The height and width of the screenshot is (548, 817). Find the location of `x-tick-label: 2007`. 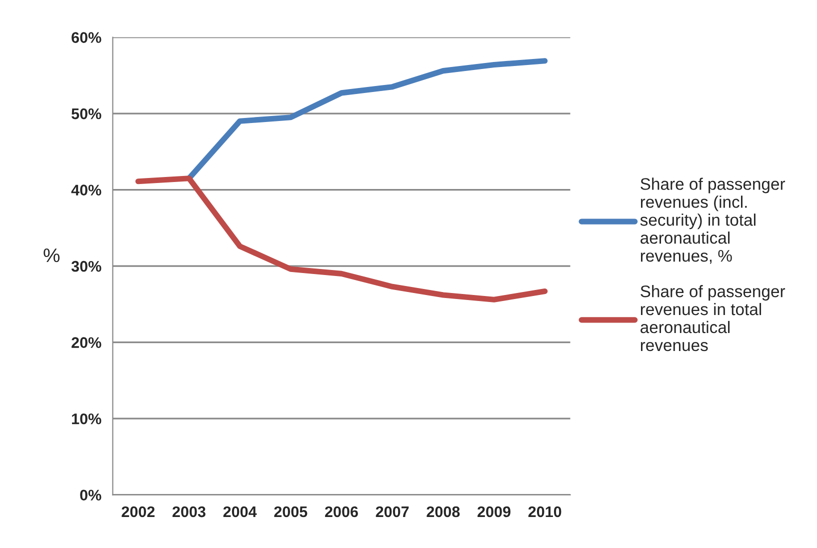

x-tick-label: 2007 is located at coordinates (392, 512).